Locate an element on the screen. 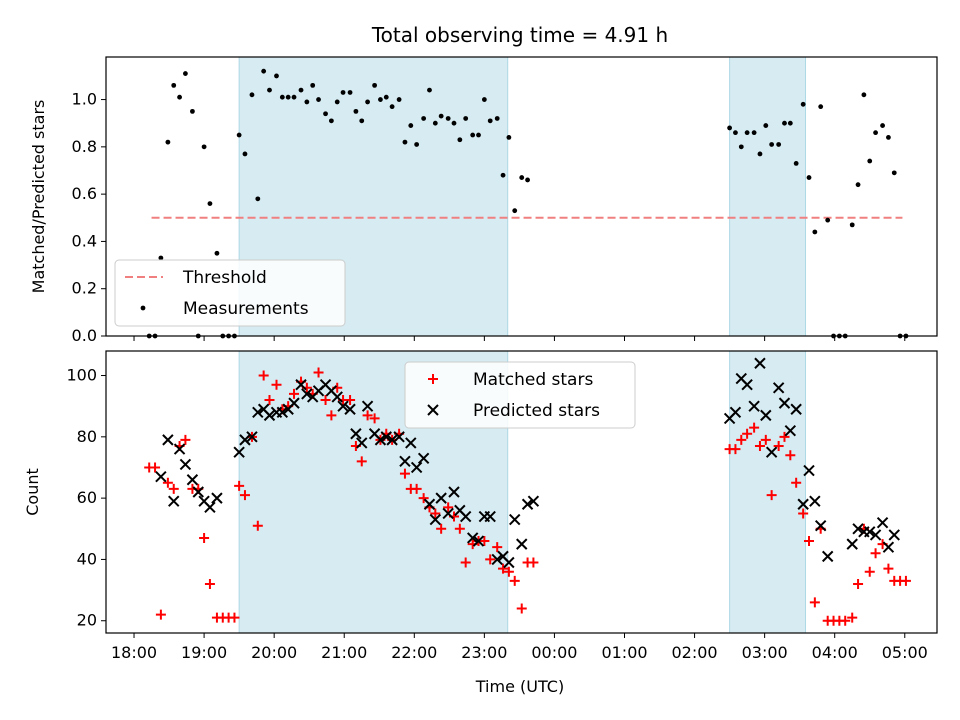 This screenshot has width=960, height=720. legend-box is located at coordinates (230, 293).